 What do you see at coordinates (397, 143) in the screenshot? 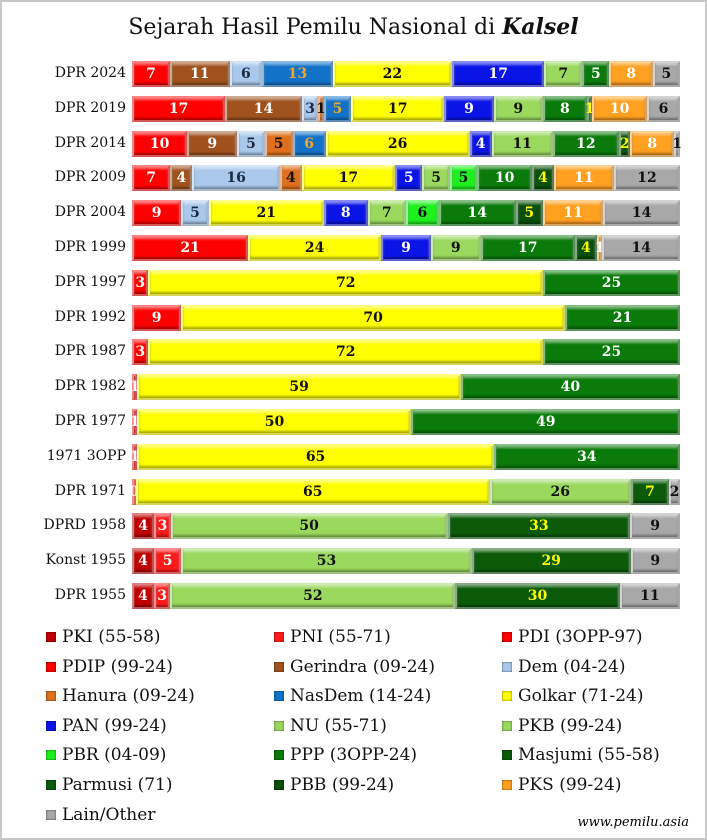
I see `bar-segment-golkar: 26` at bounding box center [397, 143].